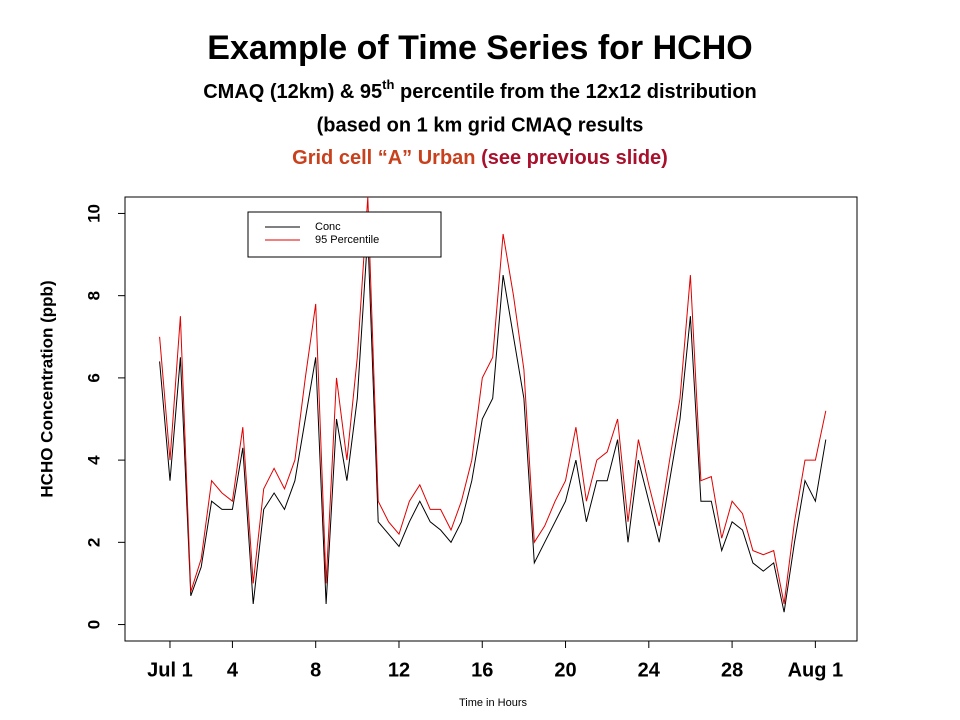 The image size is (960, 720). What do you see at coordinates (170, 670) in the screenshot?
I see `x-tick-label: Jul 1` at bounding box center [170, 670].